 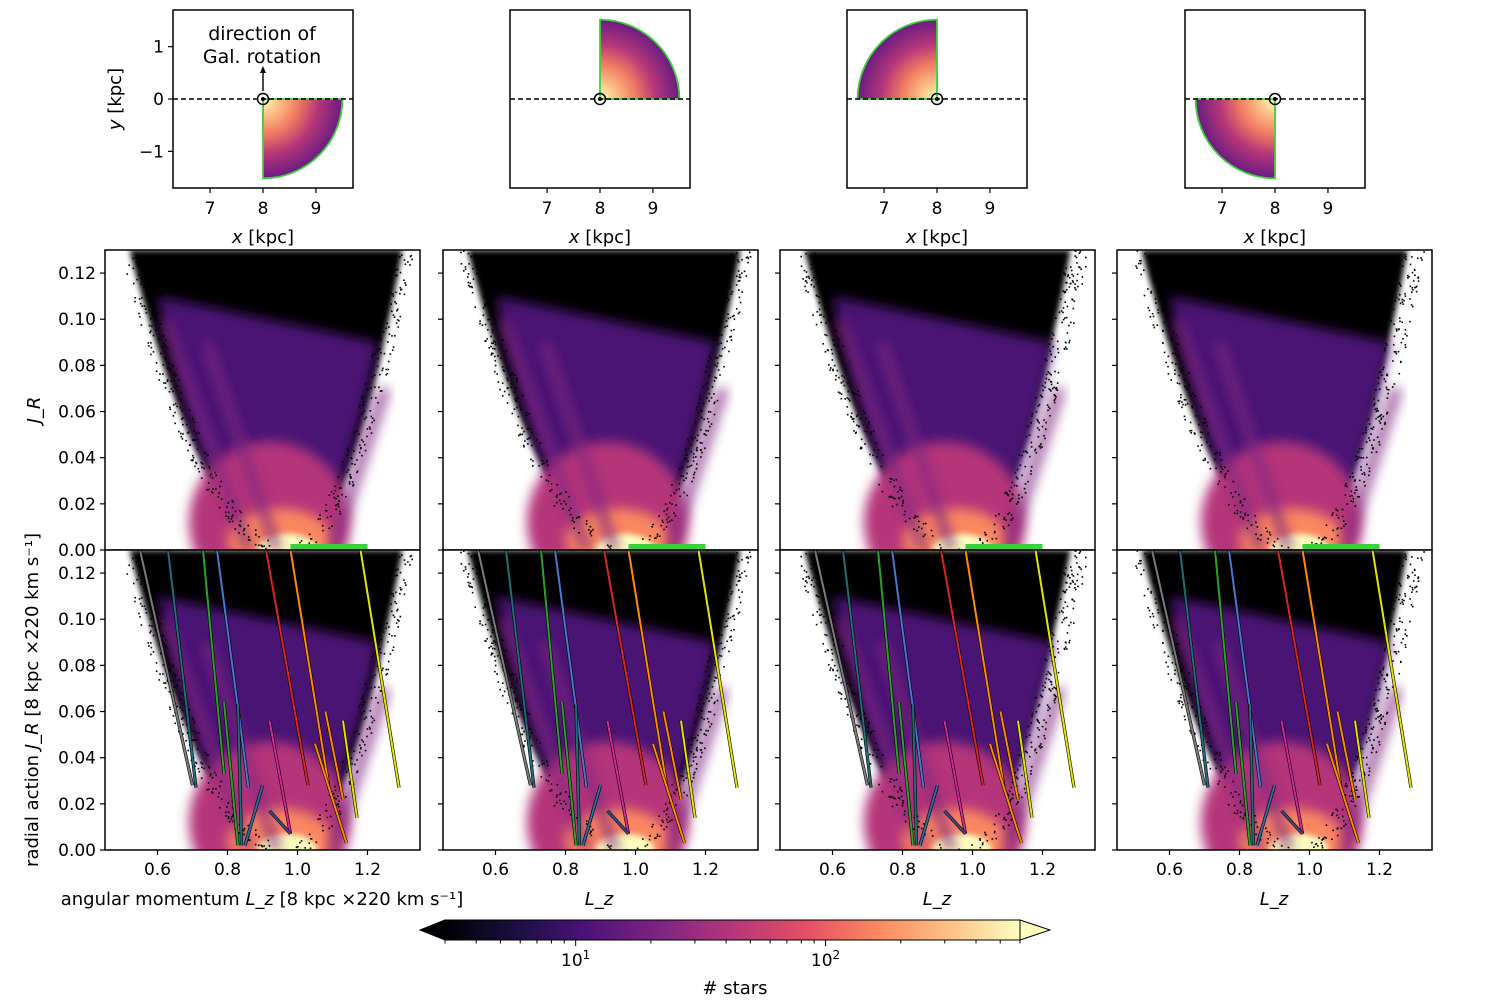 I want to click on map-x-tick-label: 9, so click(x=990, y=209).